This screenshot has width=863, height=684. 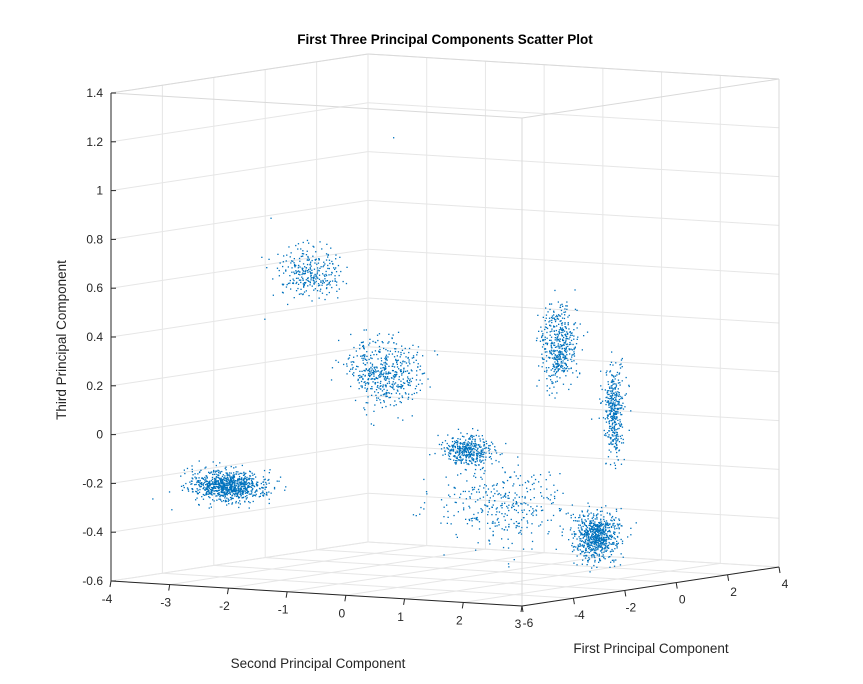 What do you see at coordinates (107, 599) in the screenshot?
I see `y-tick-label: -4` at bounding box center [107, 599].